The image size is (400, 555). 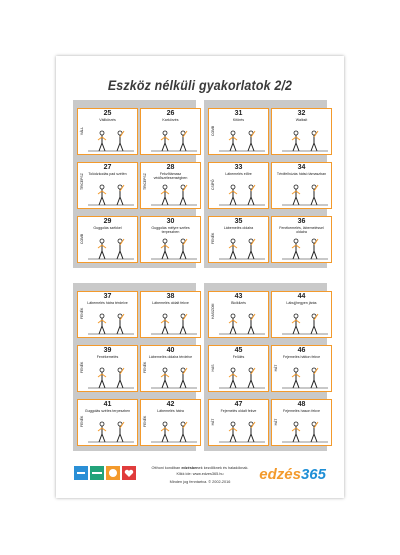 I want to click on footer-link: Klikk ide: www.edzes365.hu, so click(x=200, y=474).